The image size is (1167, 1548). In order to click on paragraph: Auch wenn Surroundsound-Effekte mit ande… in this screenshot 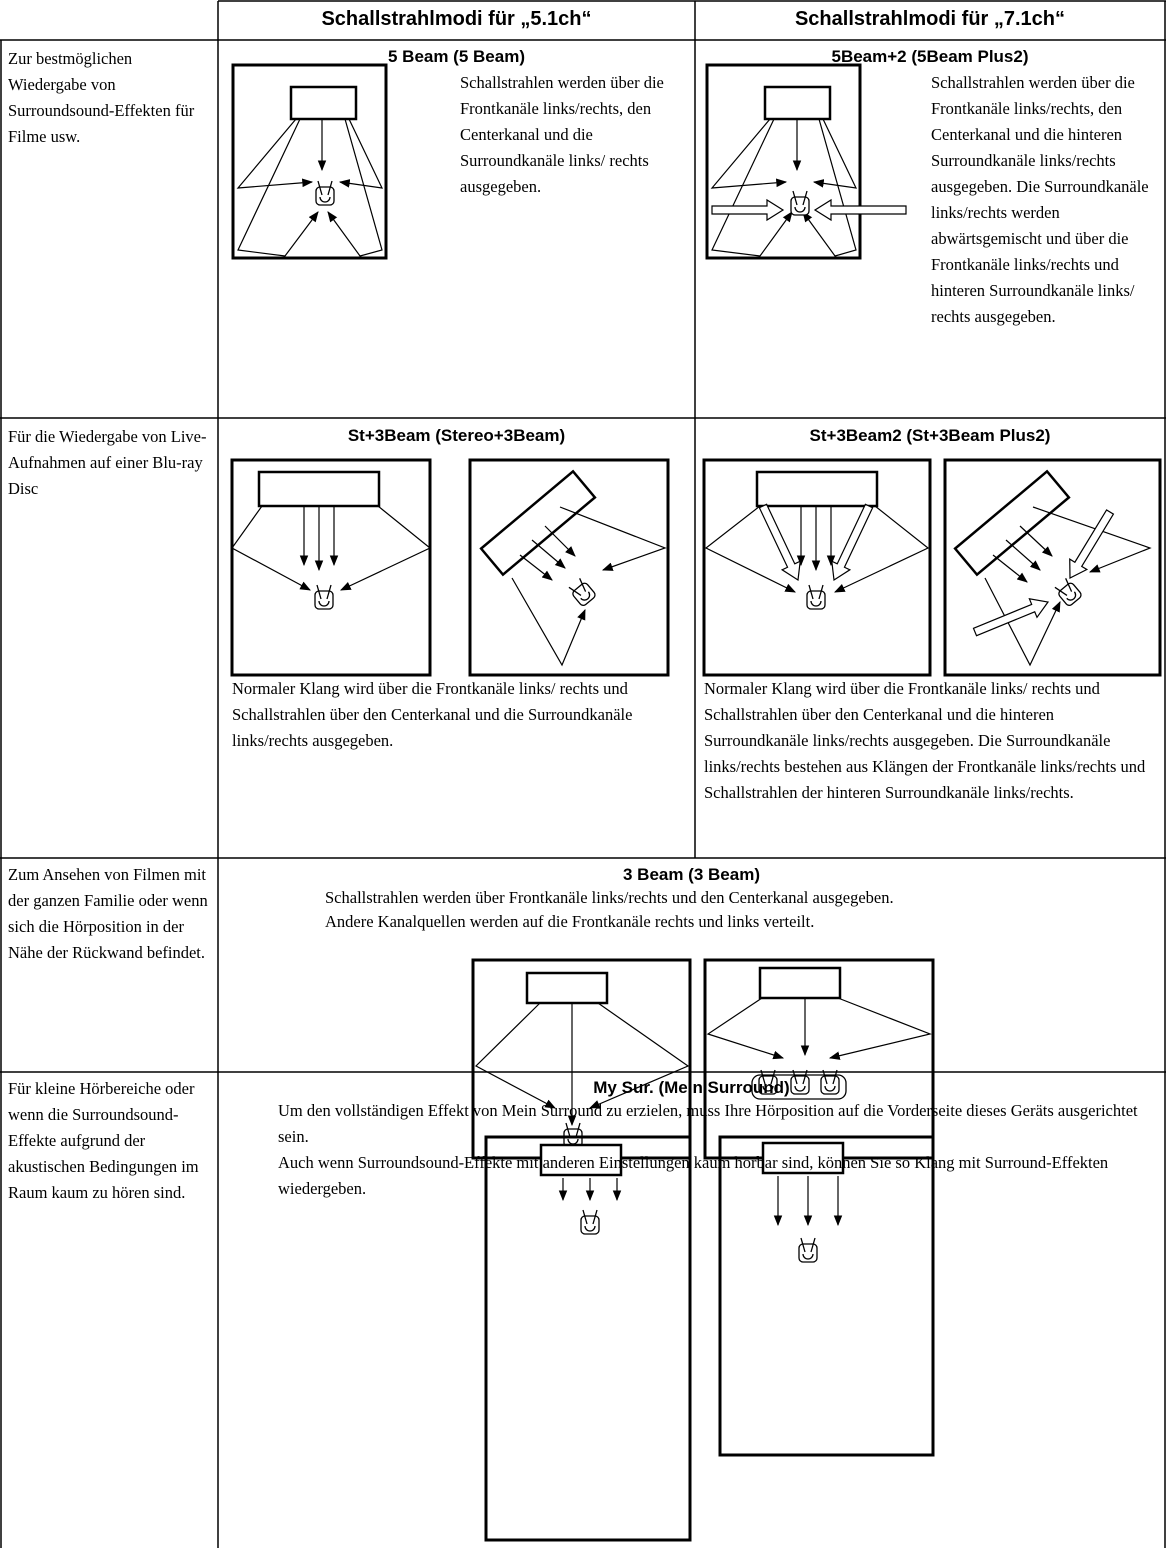, I will do `click(693, 1175)`.